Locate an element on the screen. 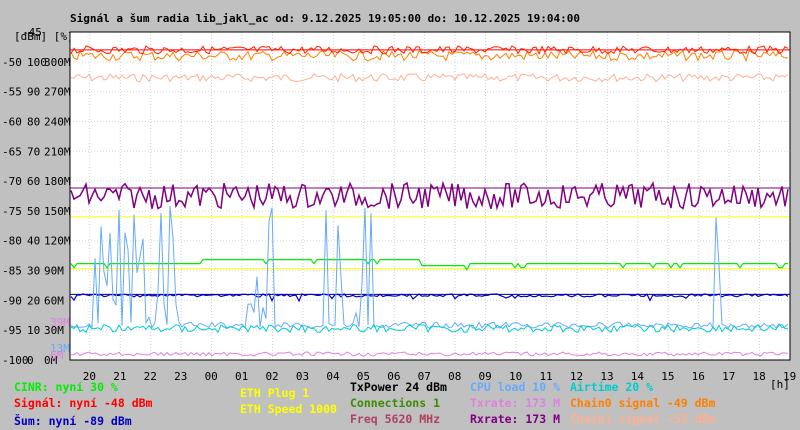 The image size is (800, 430). y-tick-rate: 30M is located at coordinates (54, 330).